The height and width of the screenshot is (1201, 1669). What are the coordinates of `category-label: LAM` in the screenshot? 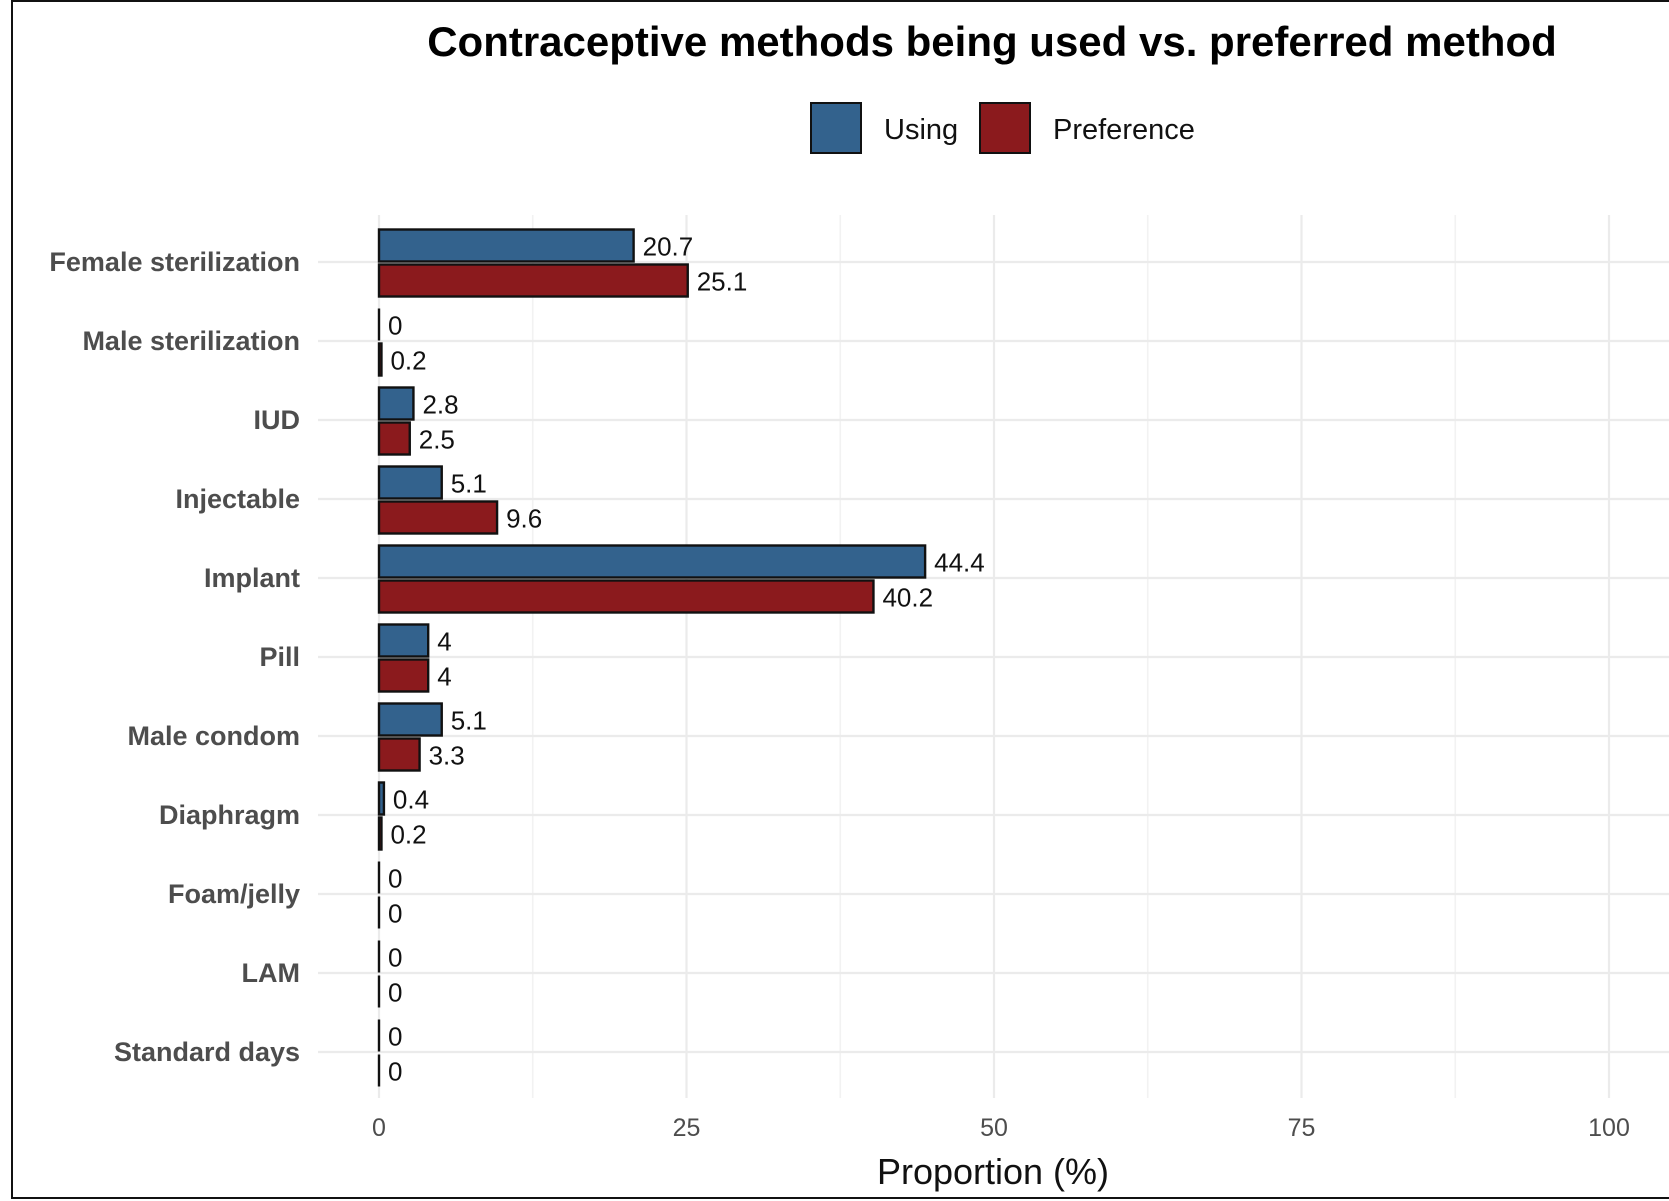 It's located at (271, 973).